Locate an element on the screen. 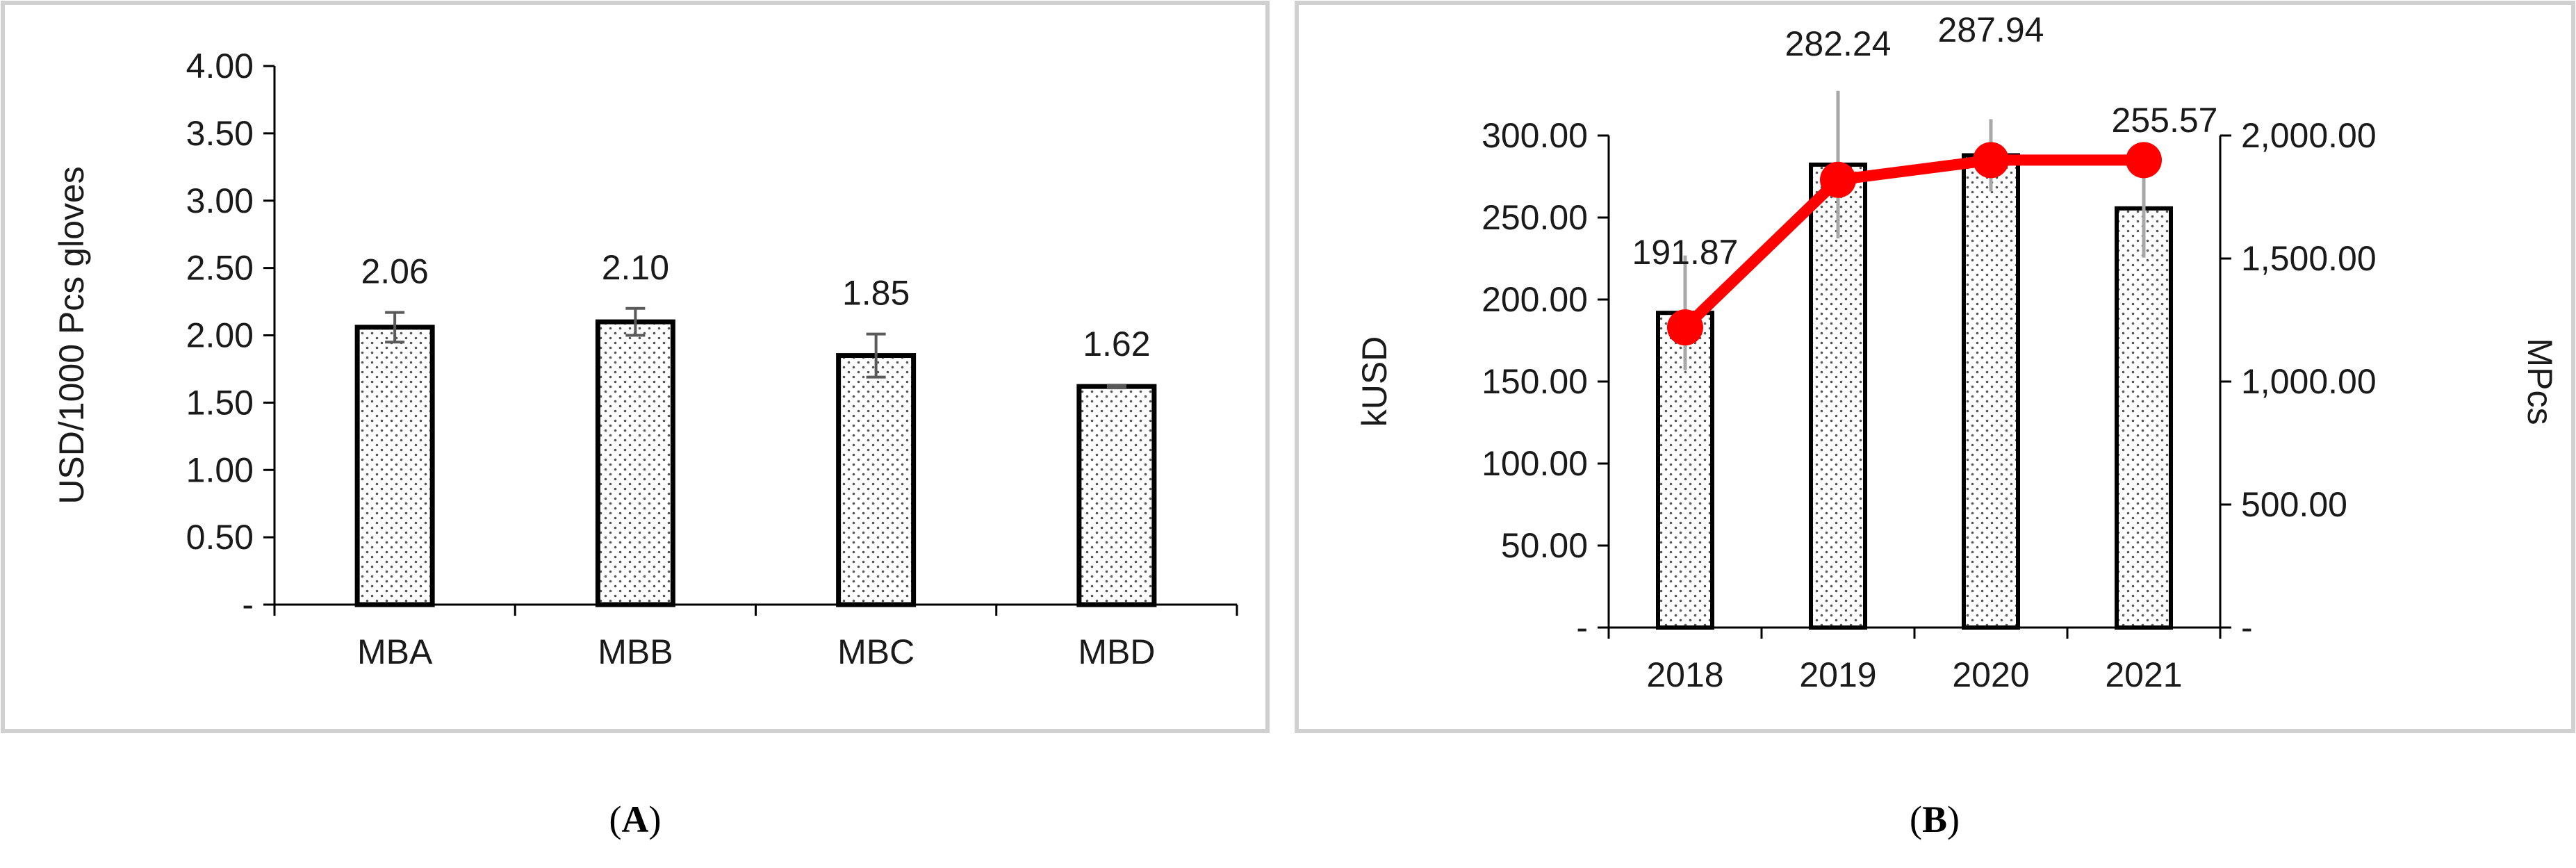 Image resolution: width=2576 pixels, height=868 pixels. y-axis-title: USD/1000 Pcs gloves is located at coordinates (71, 335).